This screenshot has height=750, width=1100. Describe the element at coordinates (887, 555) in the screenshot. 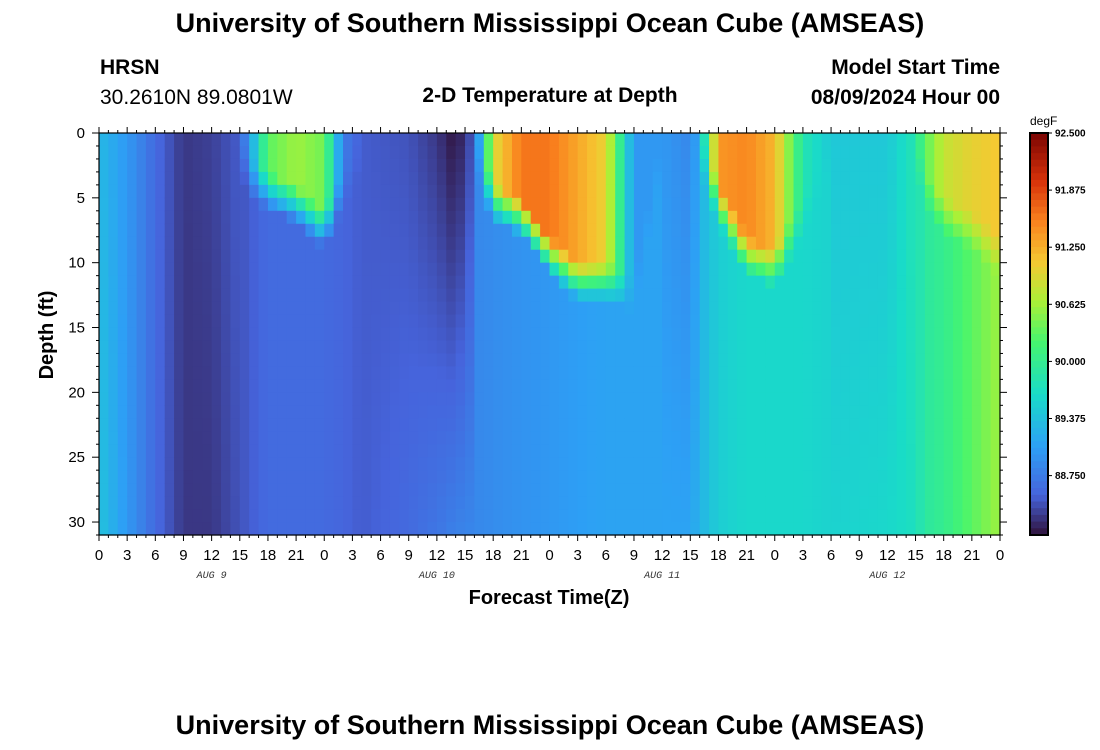

I see `x-tick-label: 12` at that location.